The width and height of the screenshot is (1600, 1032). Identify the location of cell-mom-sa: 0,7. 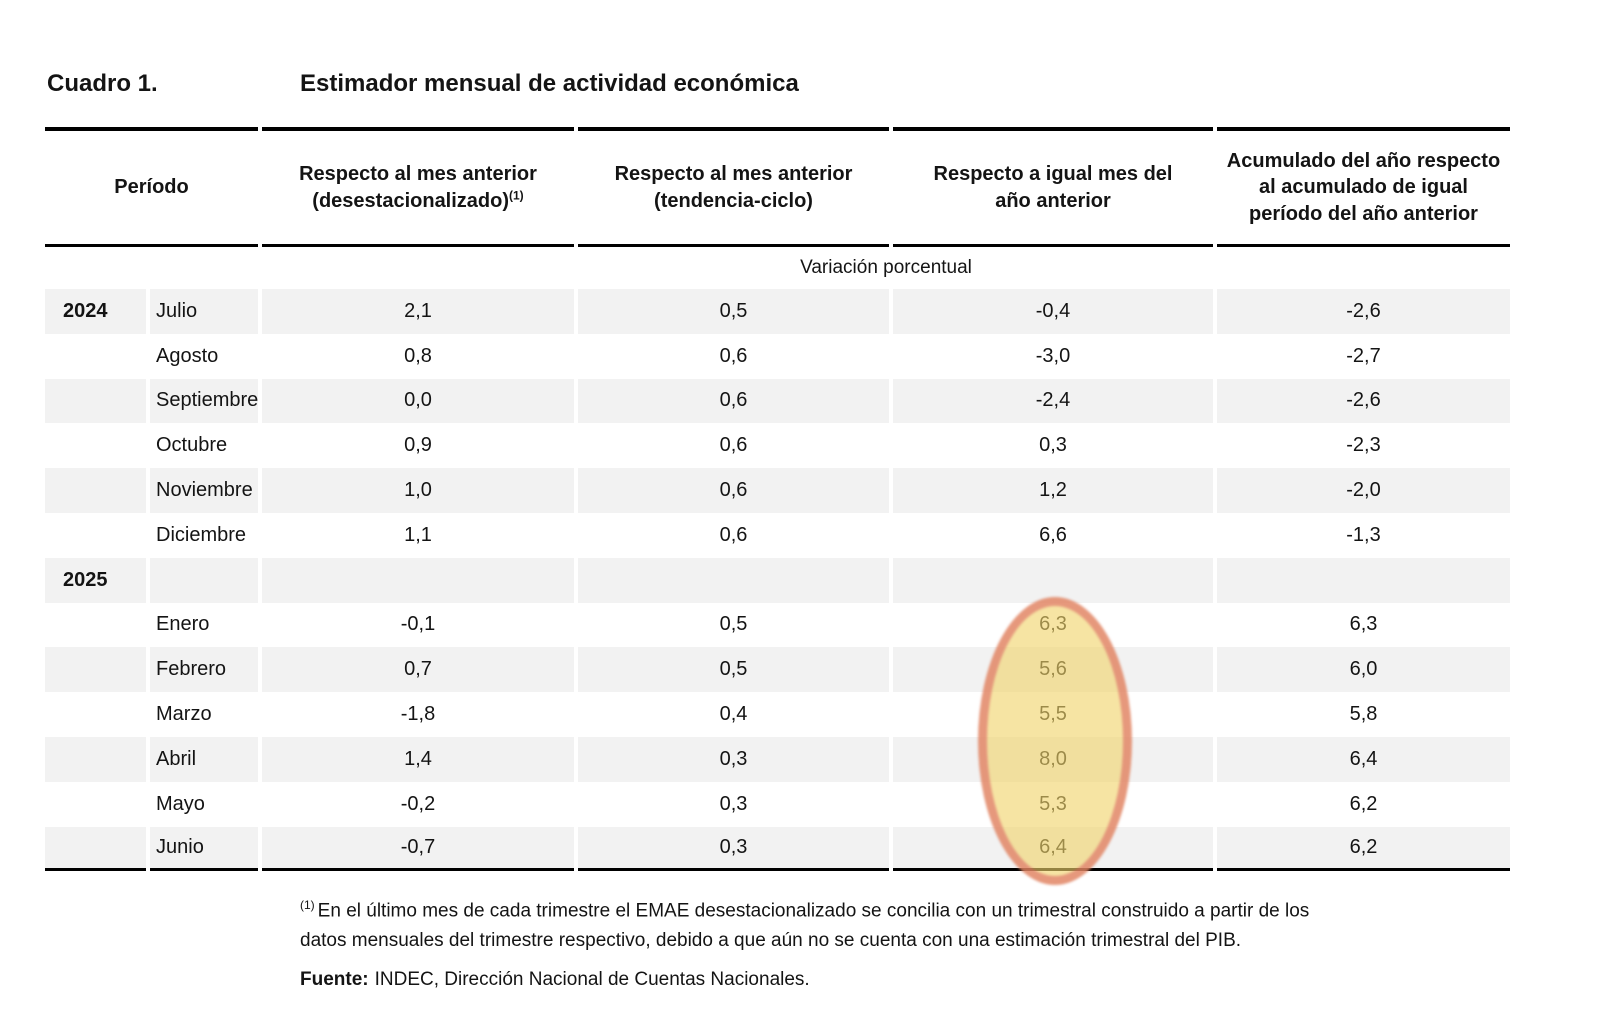
(418, 670).